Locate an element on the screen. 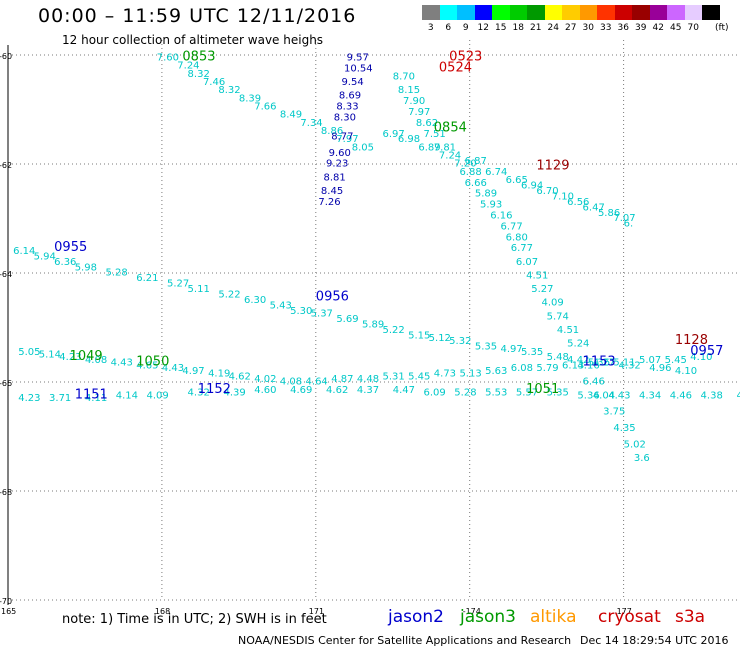 Image resolution: width=740 pixels, height=650 pixels. swh-value: 9.60 is located at coordinates (340, 153).